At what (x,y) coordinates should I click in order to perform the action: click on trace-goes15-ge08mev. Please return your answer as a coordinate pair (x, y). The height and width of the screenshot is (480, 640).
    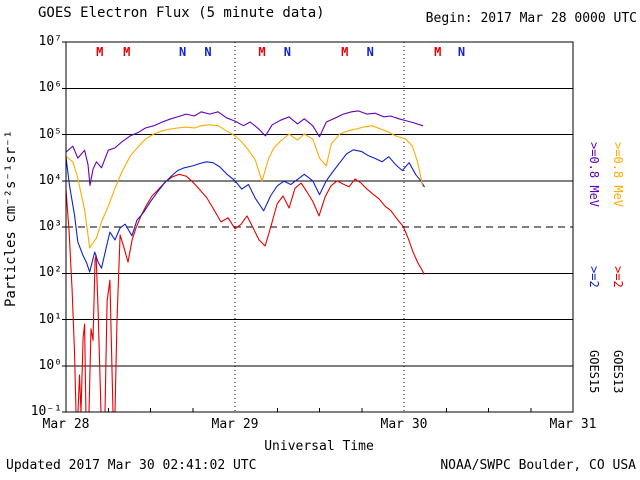
    Looking at the image, I should click on (244, 148).